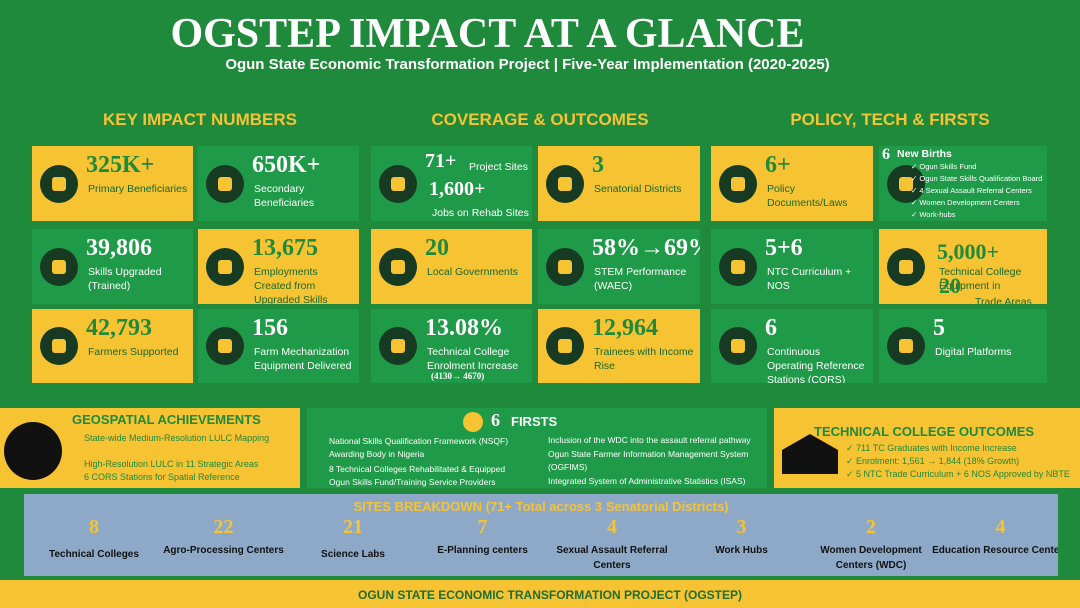 The height and width of the screenshot is (608, 1080). Describe the element at coordinates (119, 328) in the screenshot. I see `tile-value: 42,793` at that location.